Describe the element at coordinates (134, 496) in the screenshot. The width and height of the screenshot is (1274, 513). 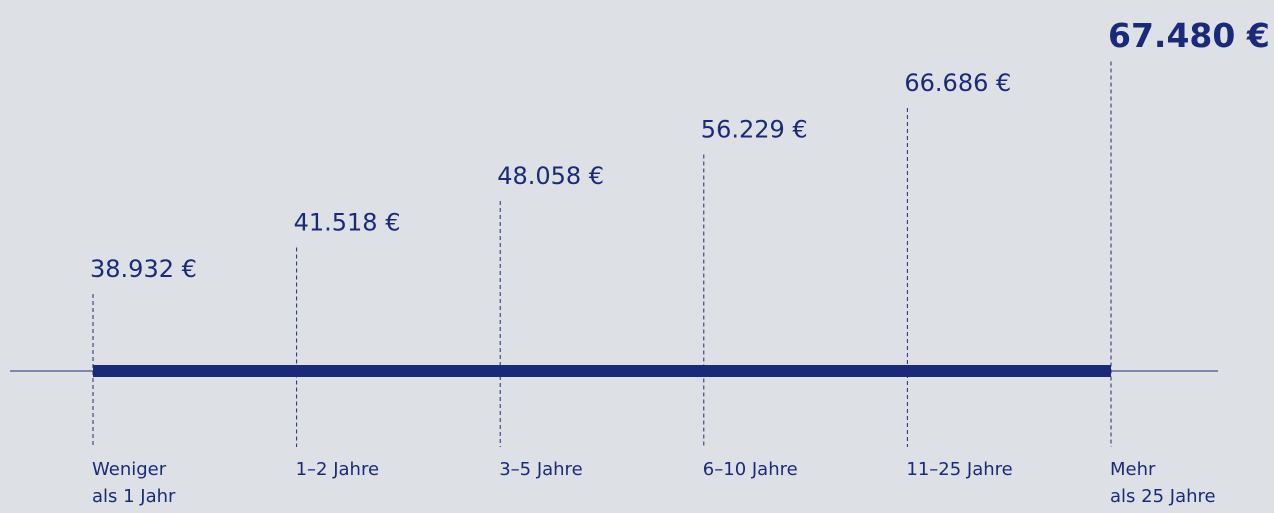
I see `category-label: als 1 Jahr` at that location.